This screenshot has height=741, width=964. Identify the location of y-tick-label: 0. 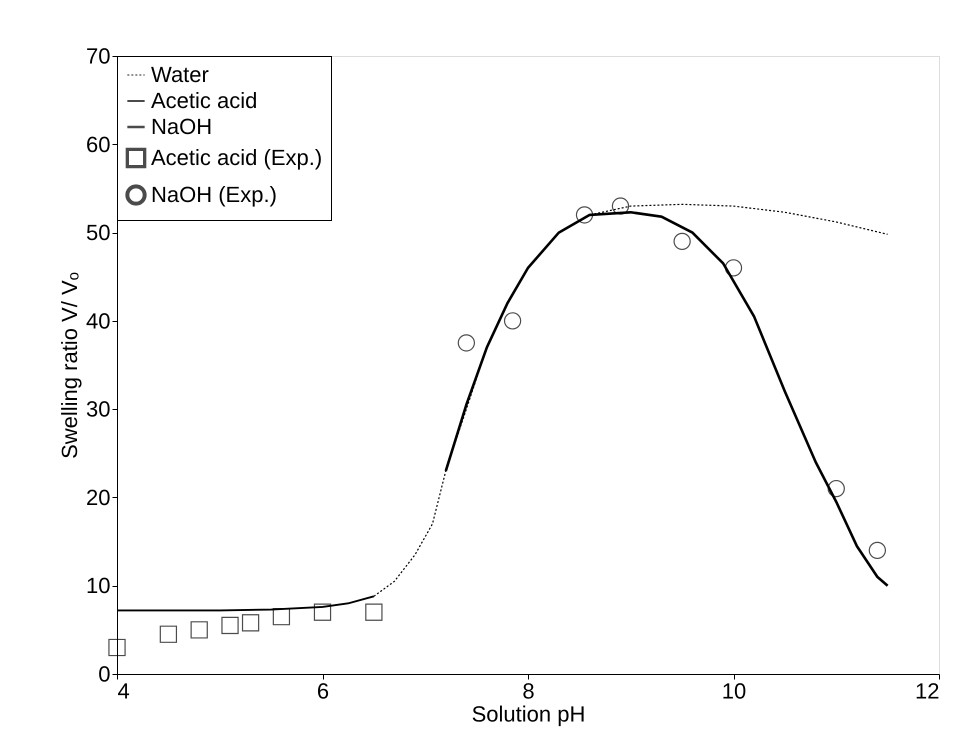
(104, 674).